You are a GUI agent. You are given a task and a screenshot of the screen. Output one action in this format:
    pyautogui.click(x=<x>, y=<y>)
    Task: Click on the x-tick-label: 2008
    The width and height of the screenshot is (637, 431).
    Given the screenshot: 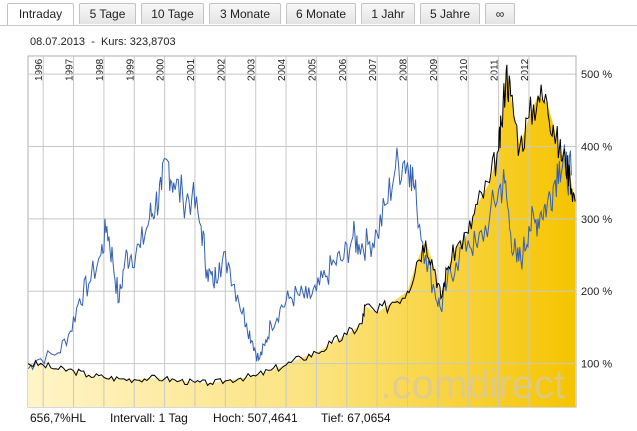 What is the action you would take?
    pyautogui.click(x=404, y=69)
    